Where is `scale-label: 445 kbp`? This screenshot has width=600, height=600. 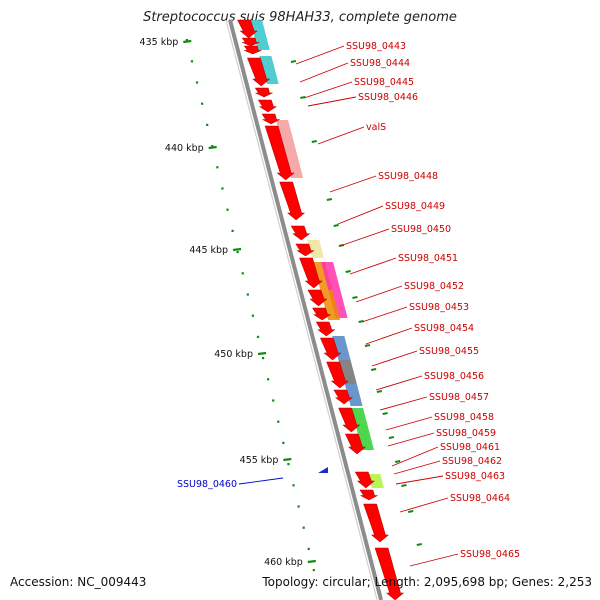
scale-label: 445 kbp is located at coordinates (208, 250).